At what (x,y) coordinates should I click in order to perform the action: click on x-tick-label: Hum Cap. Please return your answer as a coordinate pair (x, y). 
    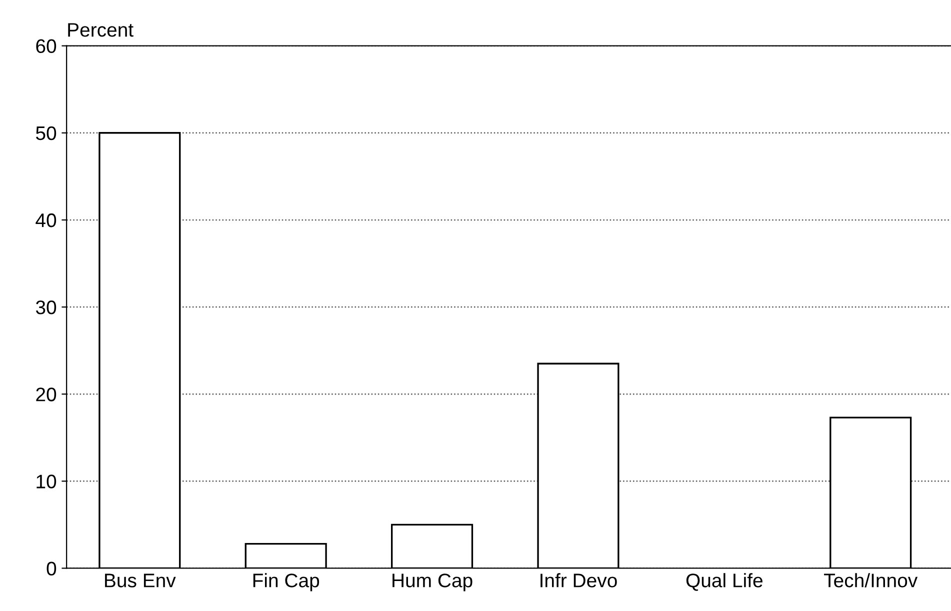
    Looking at the image, I should click on (432, 583).